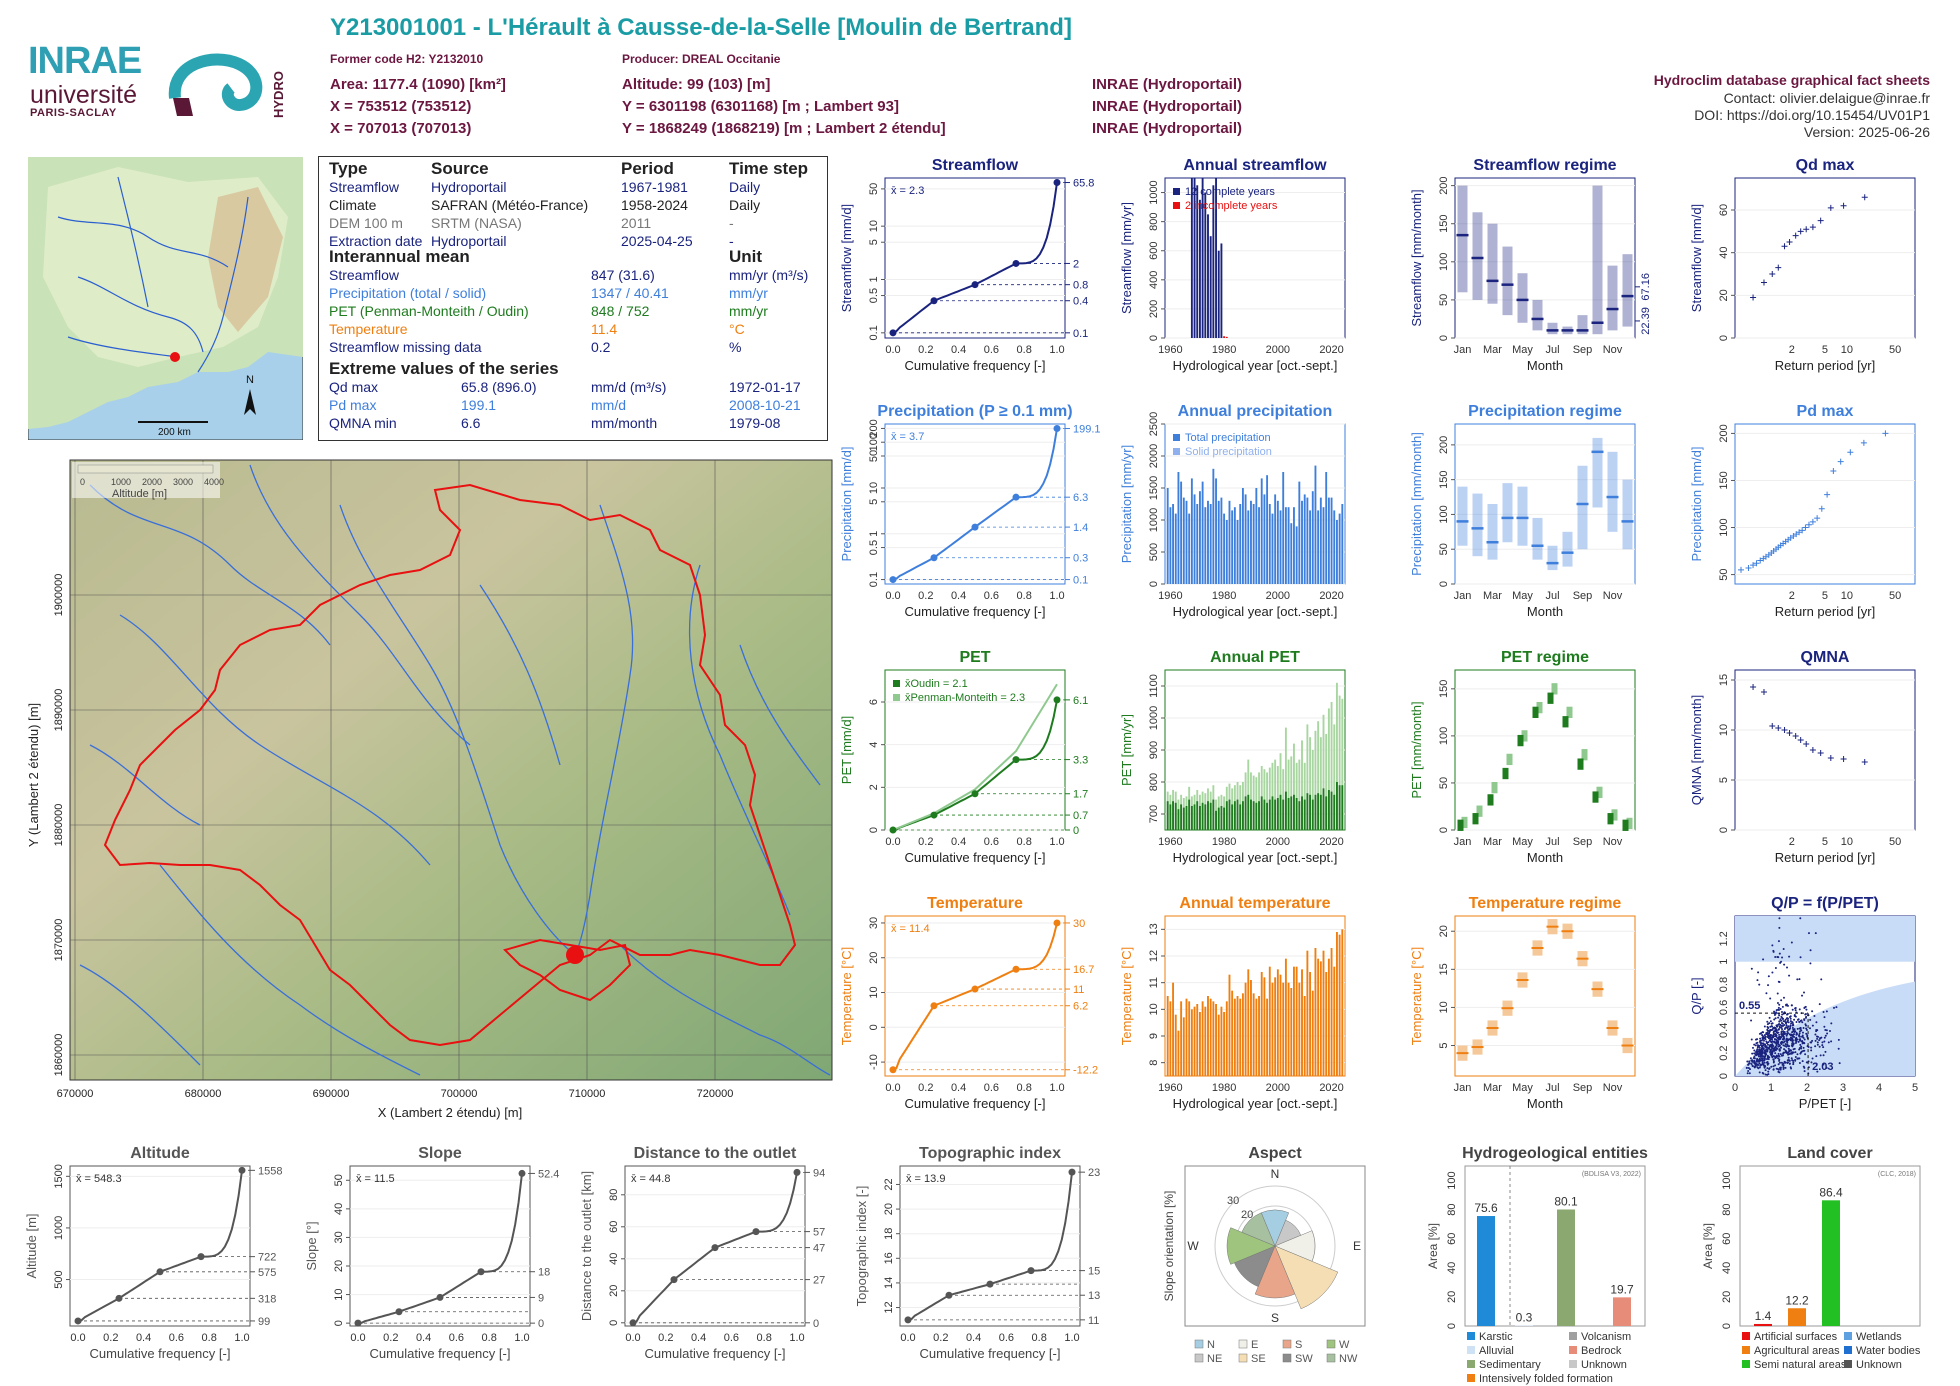 The height and width of the screenshot is (1386, 1960). Describe the element at coordinates (1154, 982) in the screenshot. I see `y-tick-label: 11` at that location.